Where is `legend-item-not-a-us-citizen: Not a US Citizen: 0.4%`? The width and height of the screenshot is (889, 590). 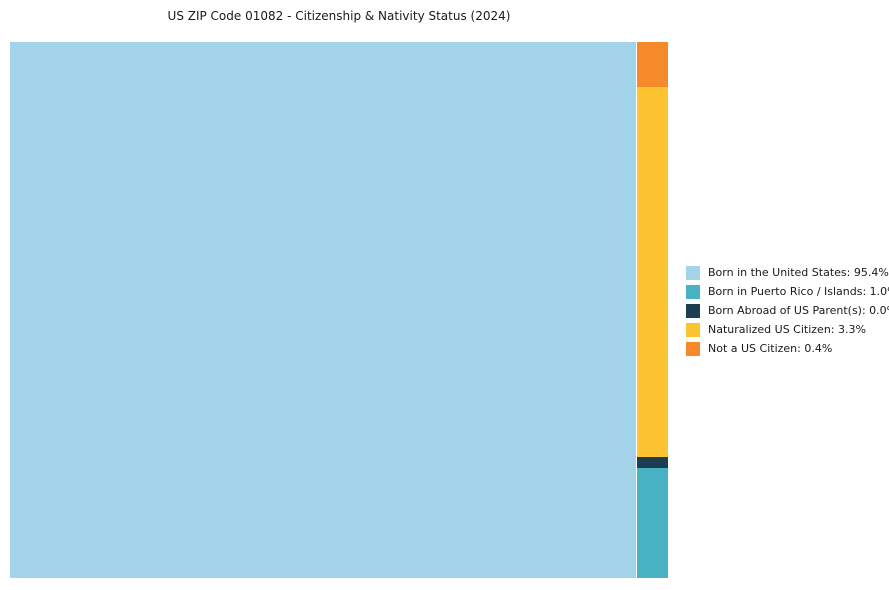
legend-item-not-a-us-citizen: Not a US Citizen: 0.4% is located at coordinates (787, 349).